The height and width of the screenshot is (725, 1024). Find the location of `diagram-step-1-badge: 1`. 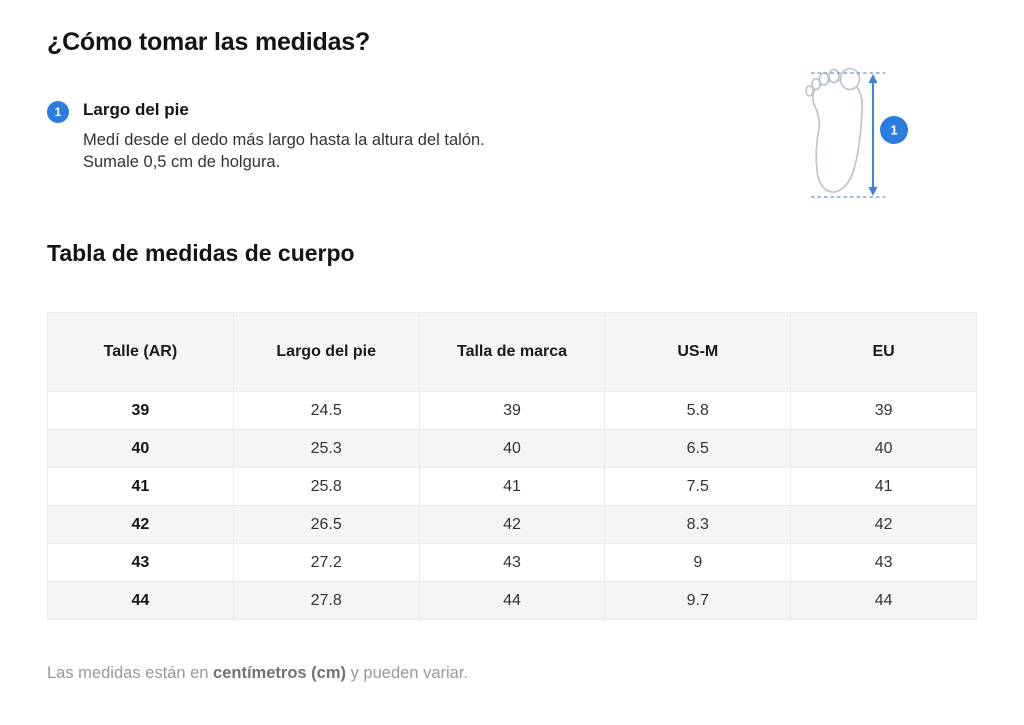

diagram-step-1-badge: 1 is located at coordinates (894, 130).